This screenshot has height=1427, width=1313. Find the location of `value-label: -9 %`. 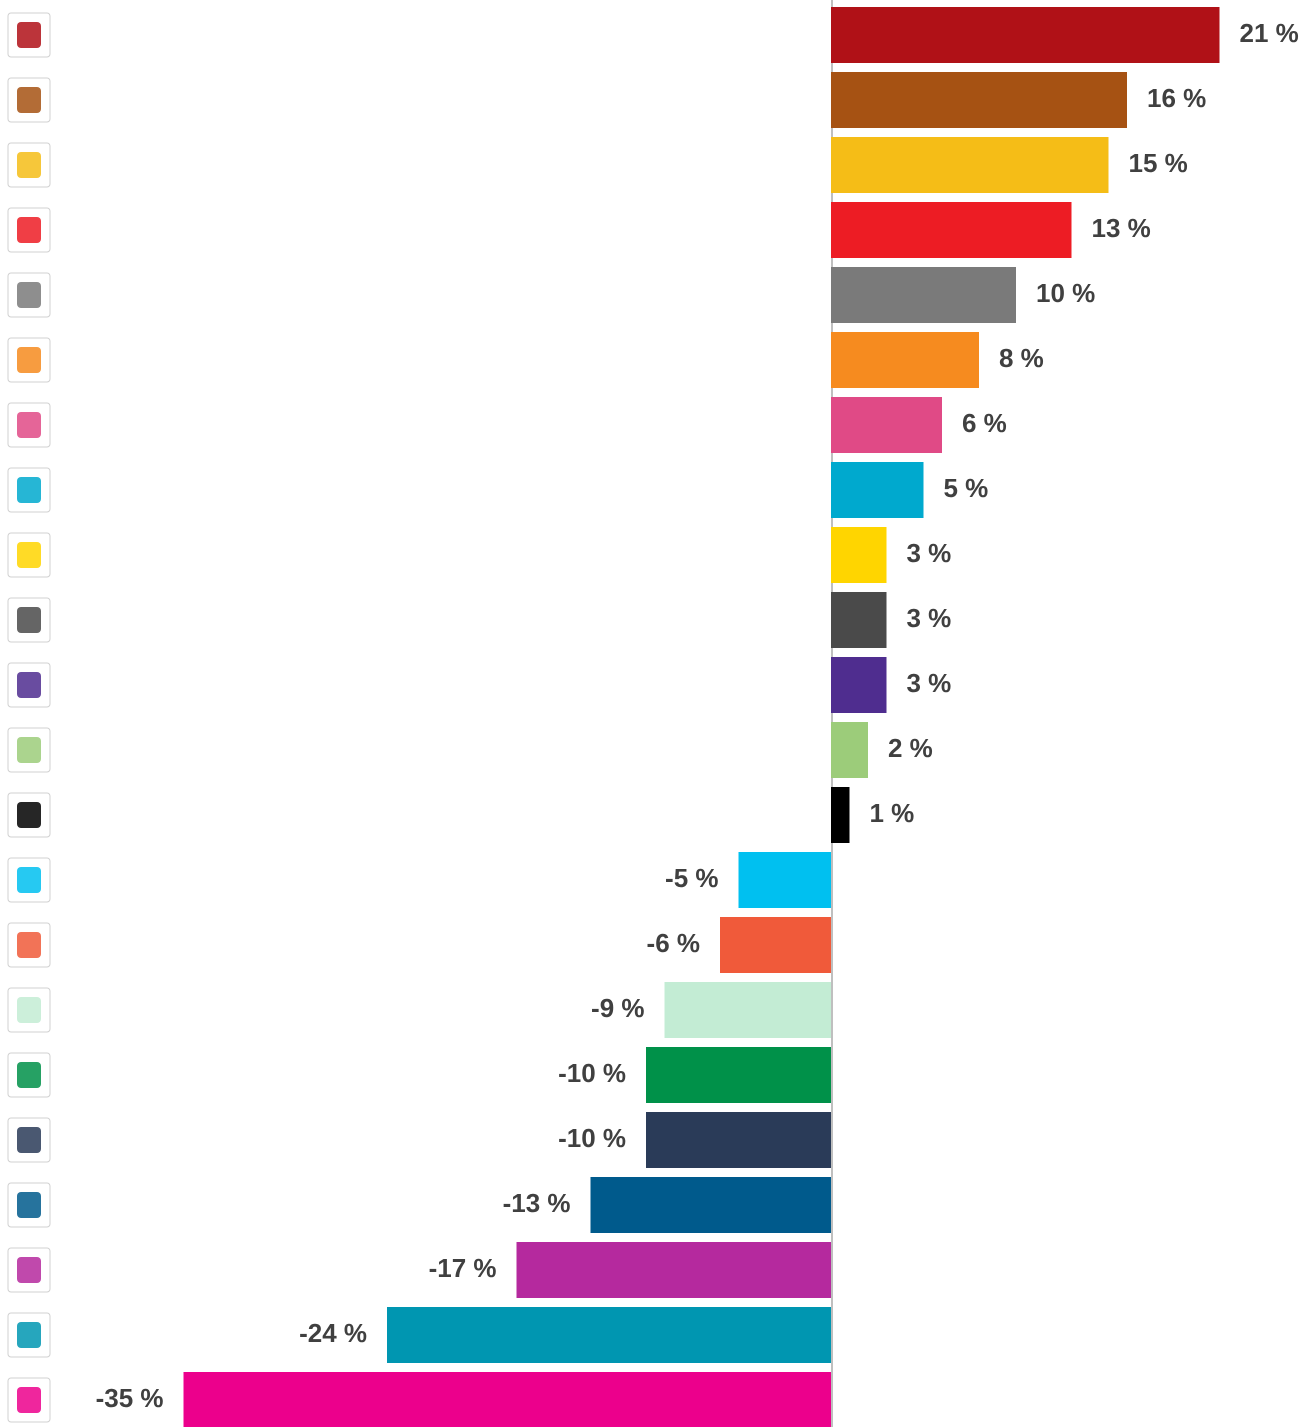

value-label: -9 % is located at coordinates (617, 1008).